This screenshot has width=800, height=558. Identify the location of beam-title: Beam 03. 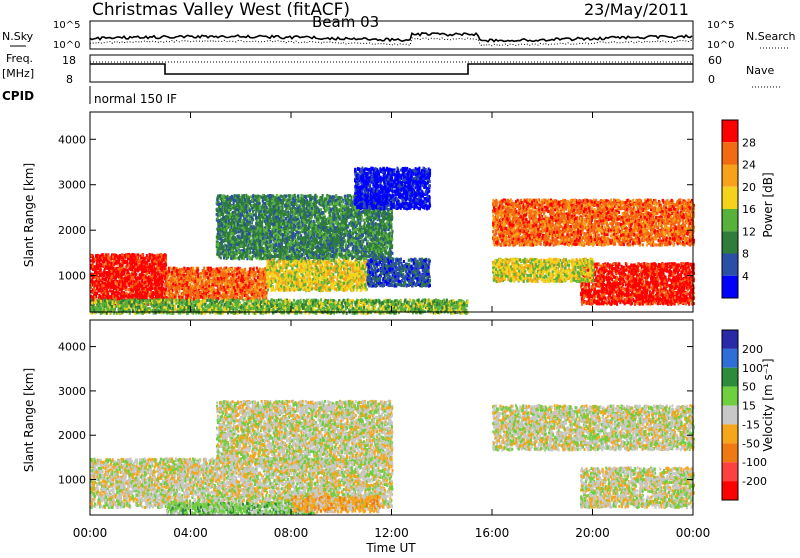
(345, 22).